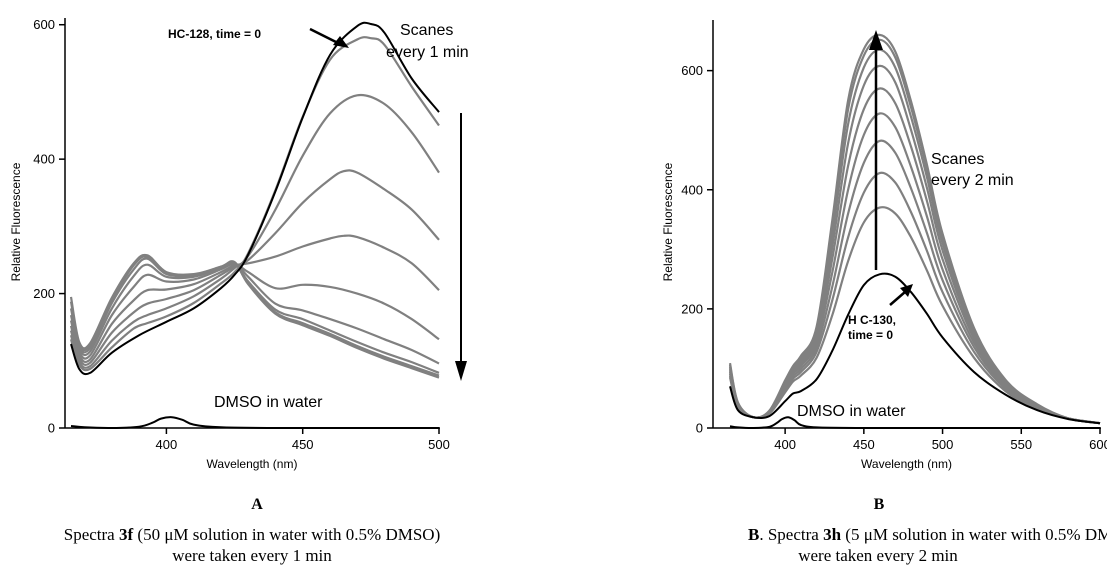  I want to click on panel-a-scan-label-line2: every 1 min, so click(427, 52).